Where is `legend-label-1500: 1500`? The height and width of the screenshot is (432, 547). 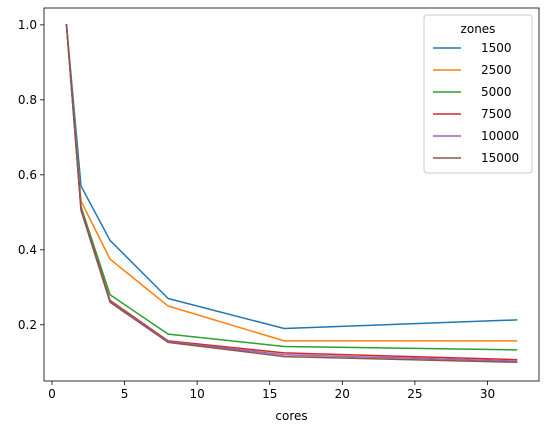 legend-label-1500: 1500 is located at coordinates (496, 48).